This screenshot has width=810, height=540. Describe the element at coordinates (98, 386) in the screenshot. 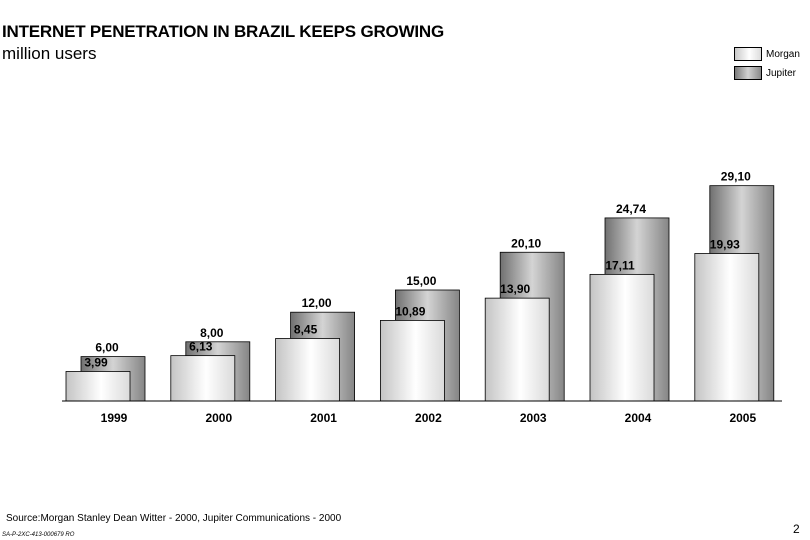

I see `bar-morgan-1999` at that location.